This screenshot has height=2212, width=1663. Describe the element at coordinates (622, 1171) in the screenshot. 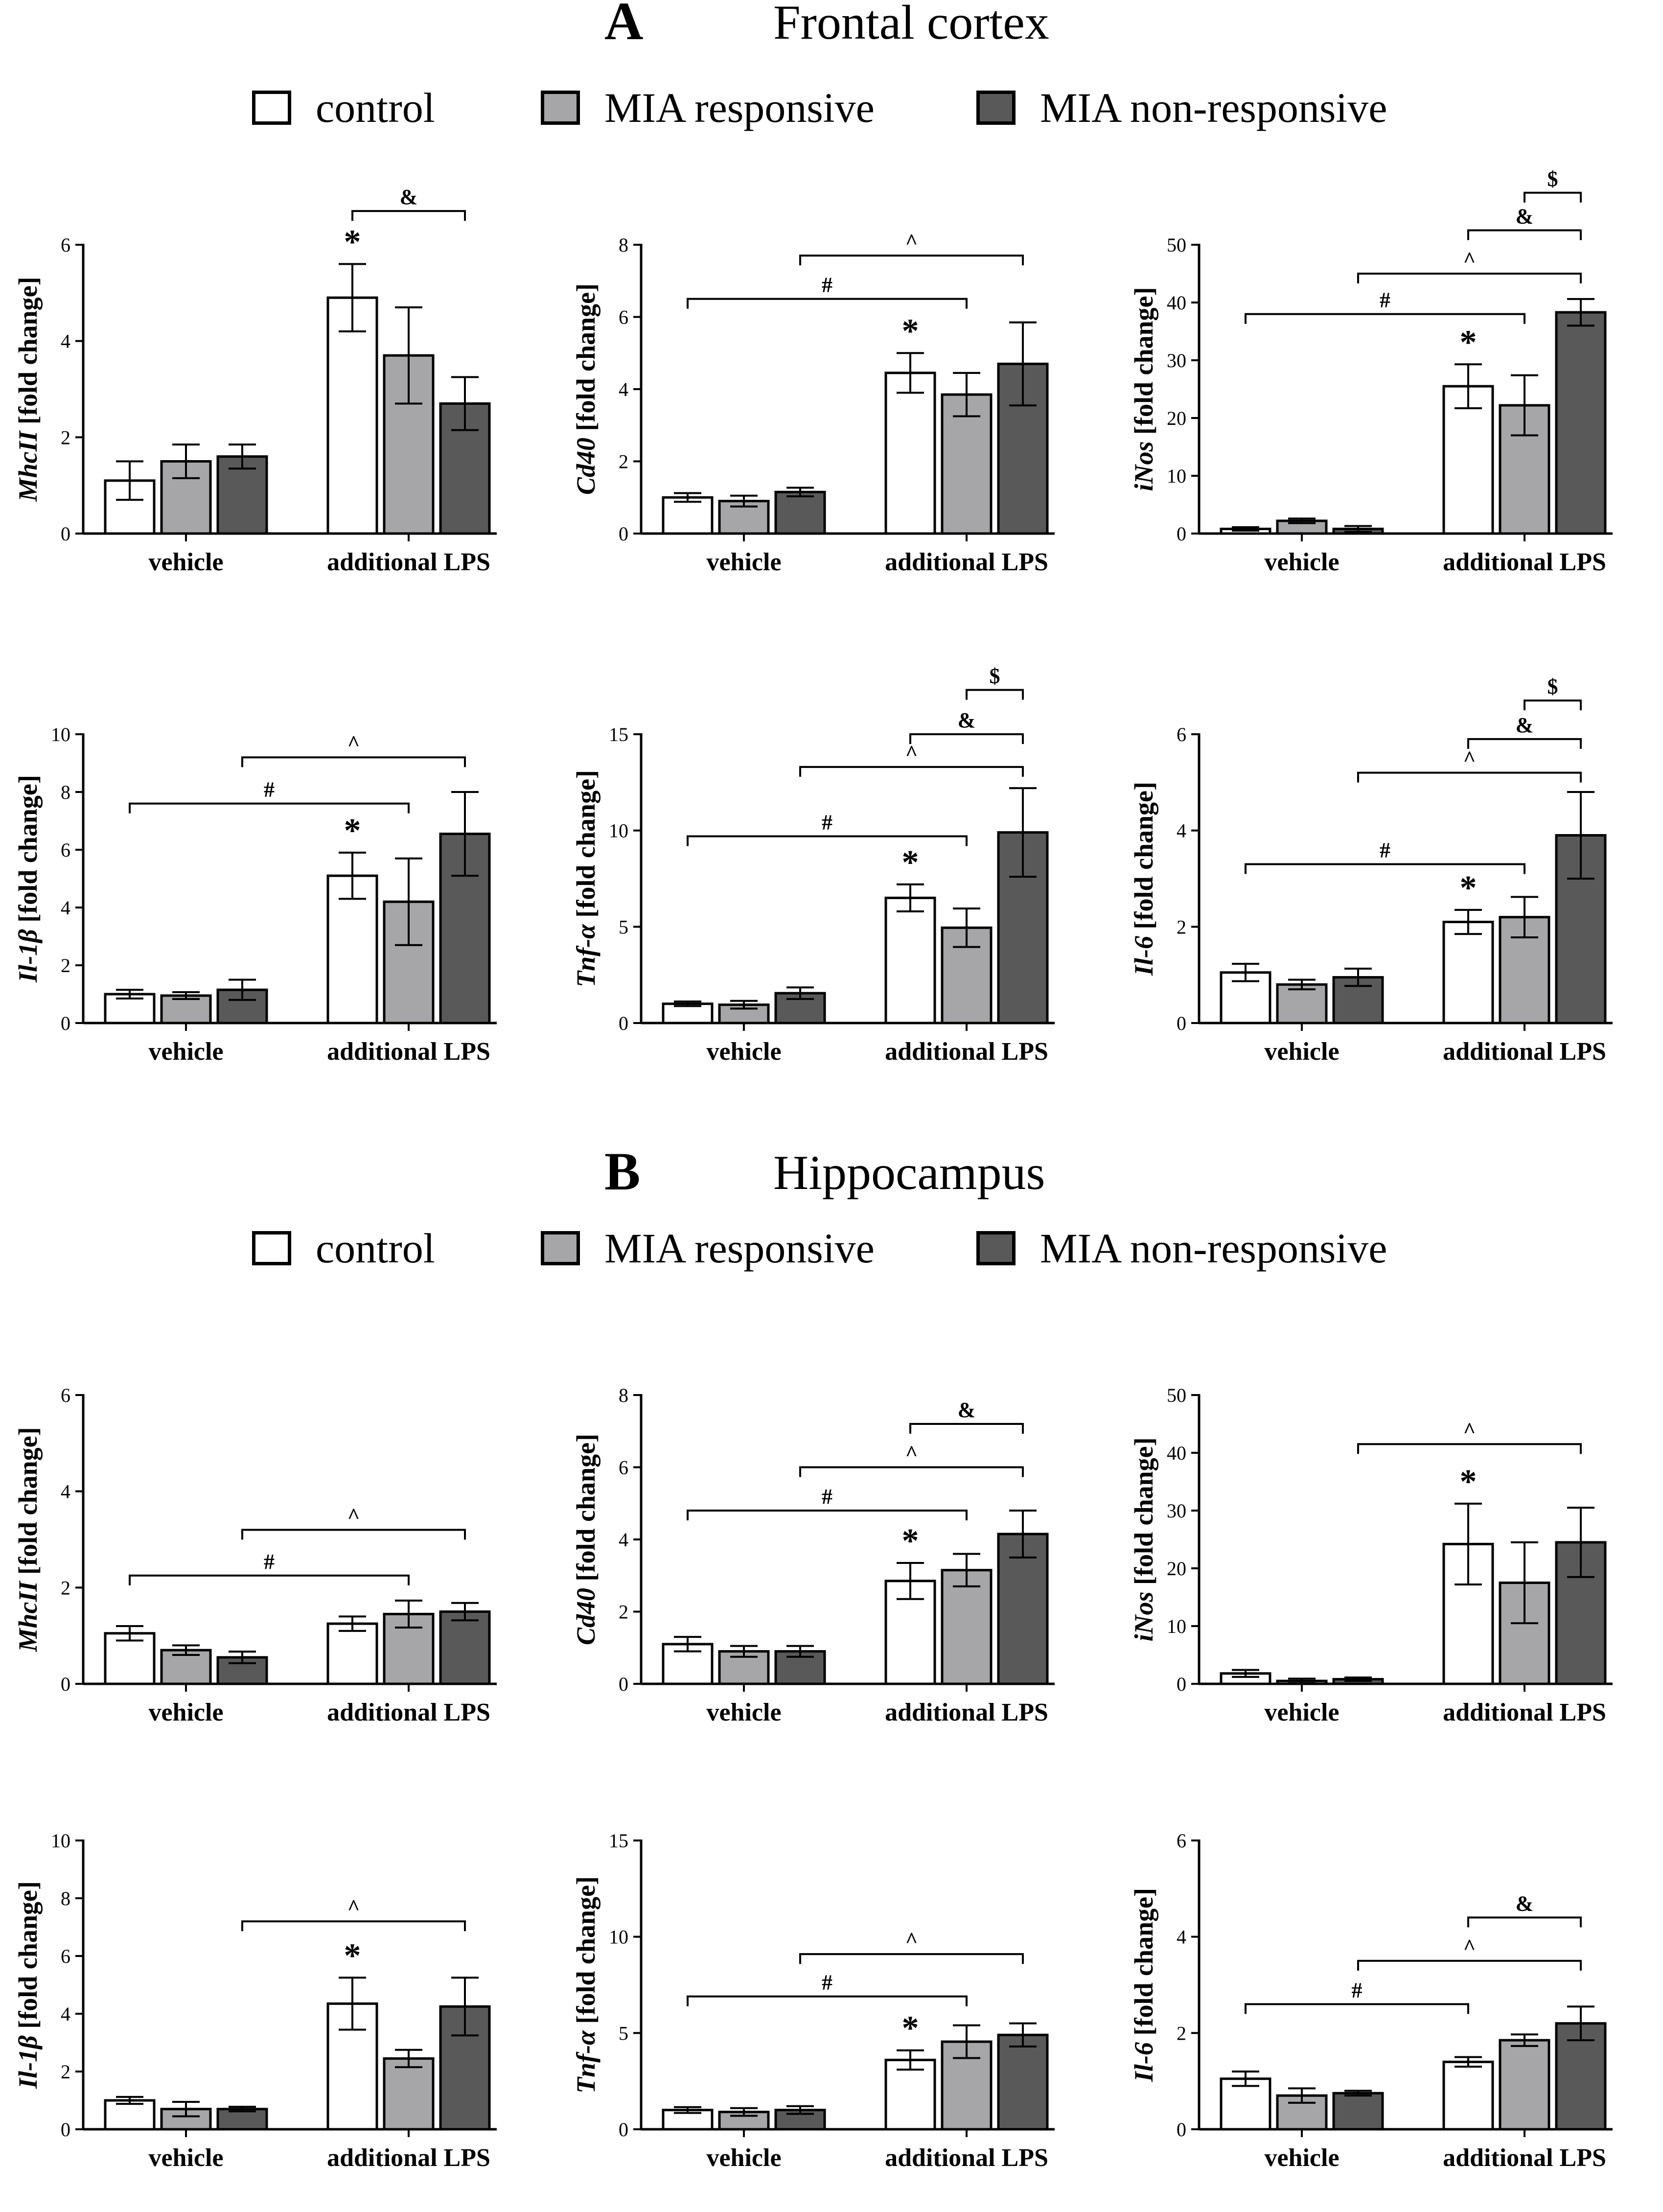

I see `section-b-letter: B` at that location.